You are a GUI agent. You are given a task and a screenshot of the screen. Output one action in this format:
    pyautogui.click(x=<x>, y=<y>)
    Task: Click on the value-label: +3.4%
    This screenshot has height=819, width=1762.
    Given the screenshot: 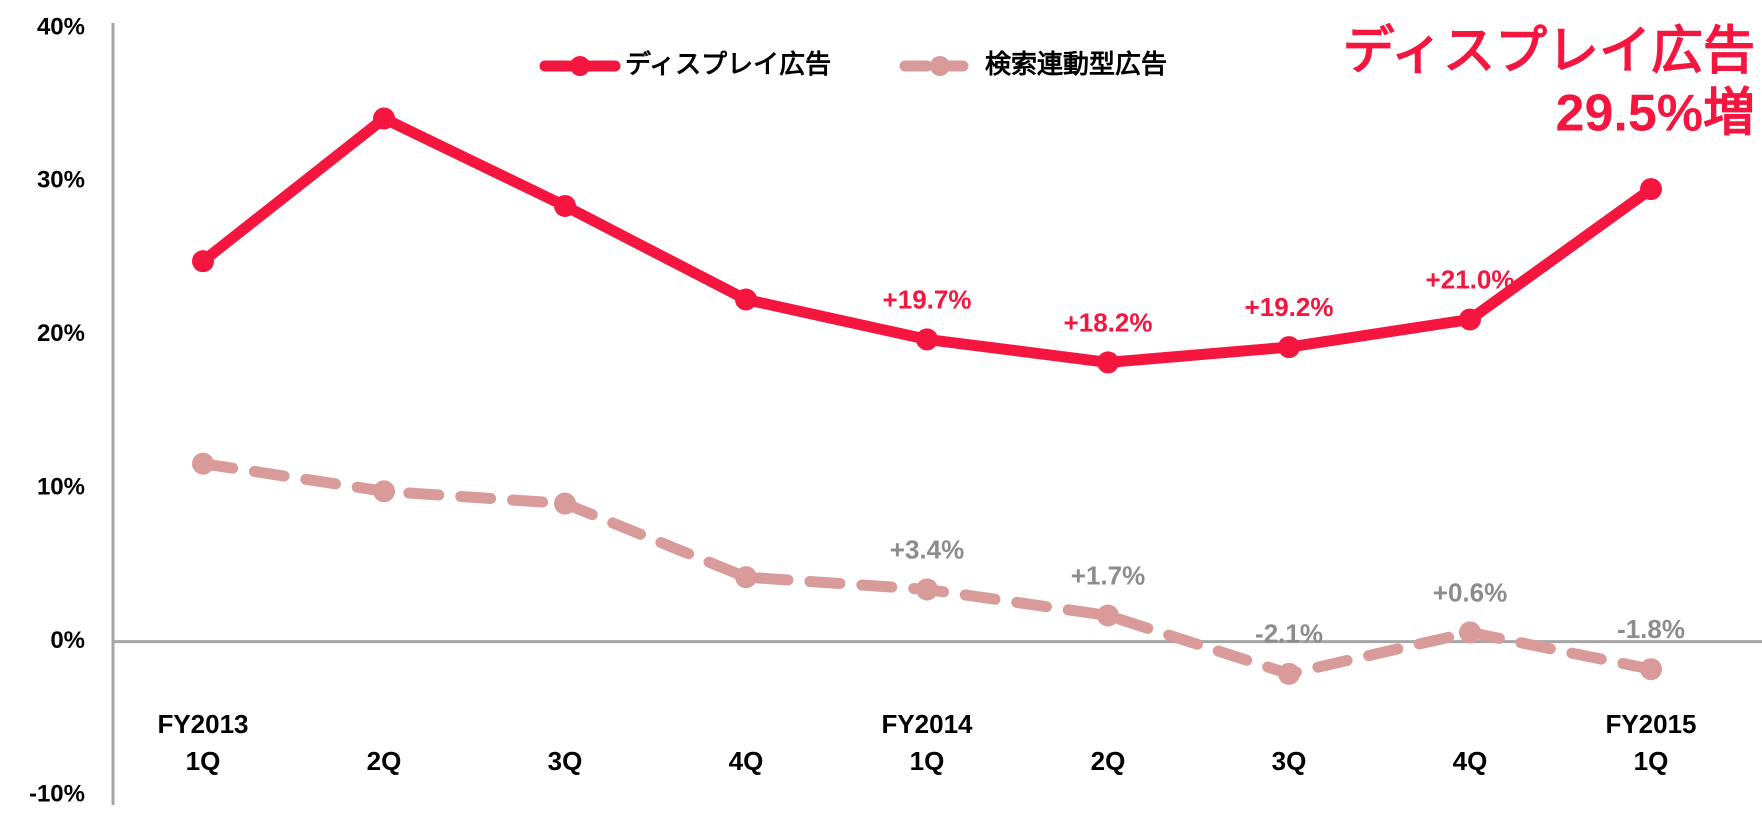 What is the action you would take?
    pyautogui.click(x=927, y=549)
    